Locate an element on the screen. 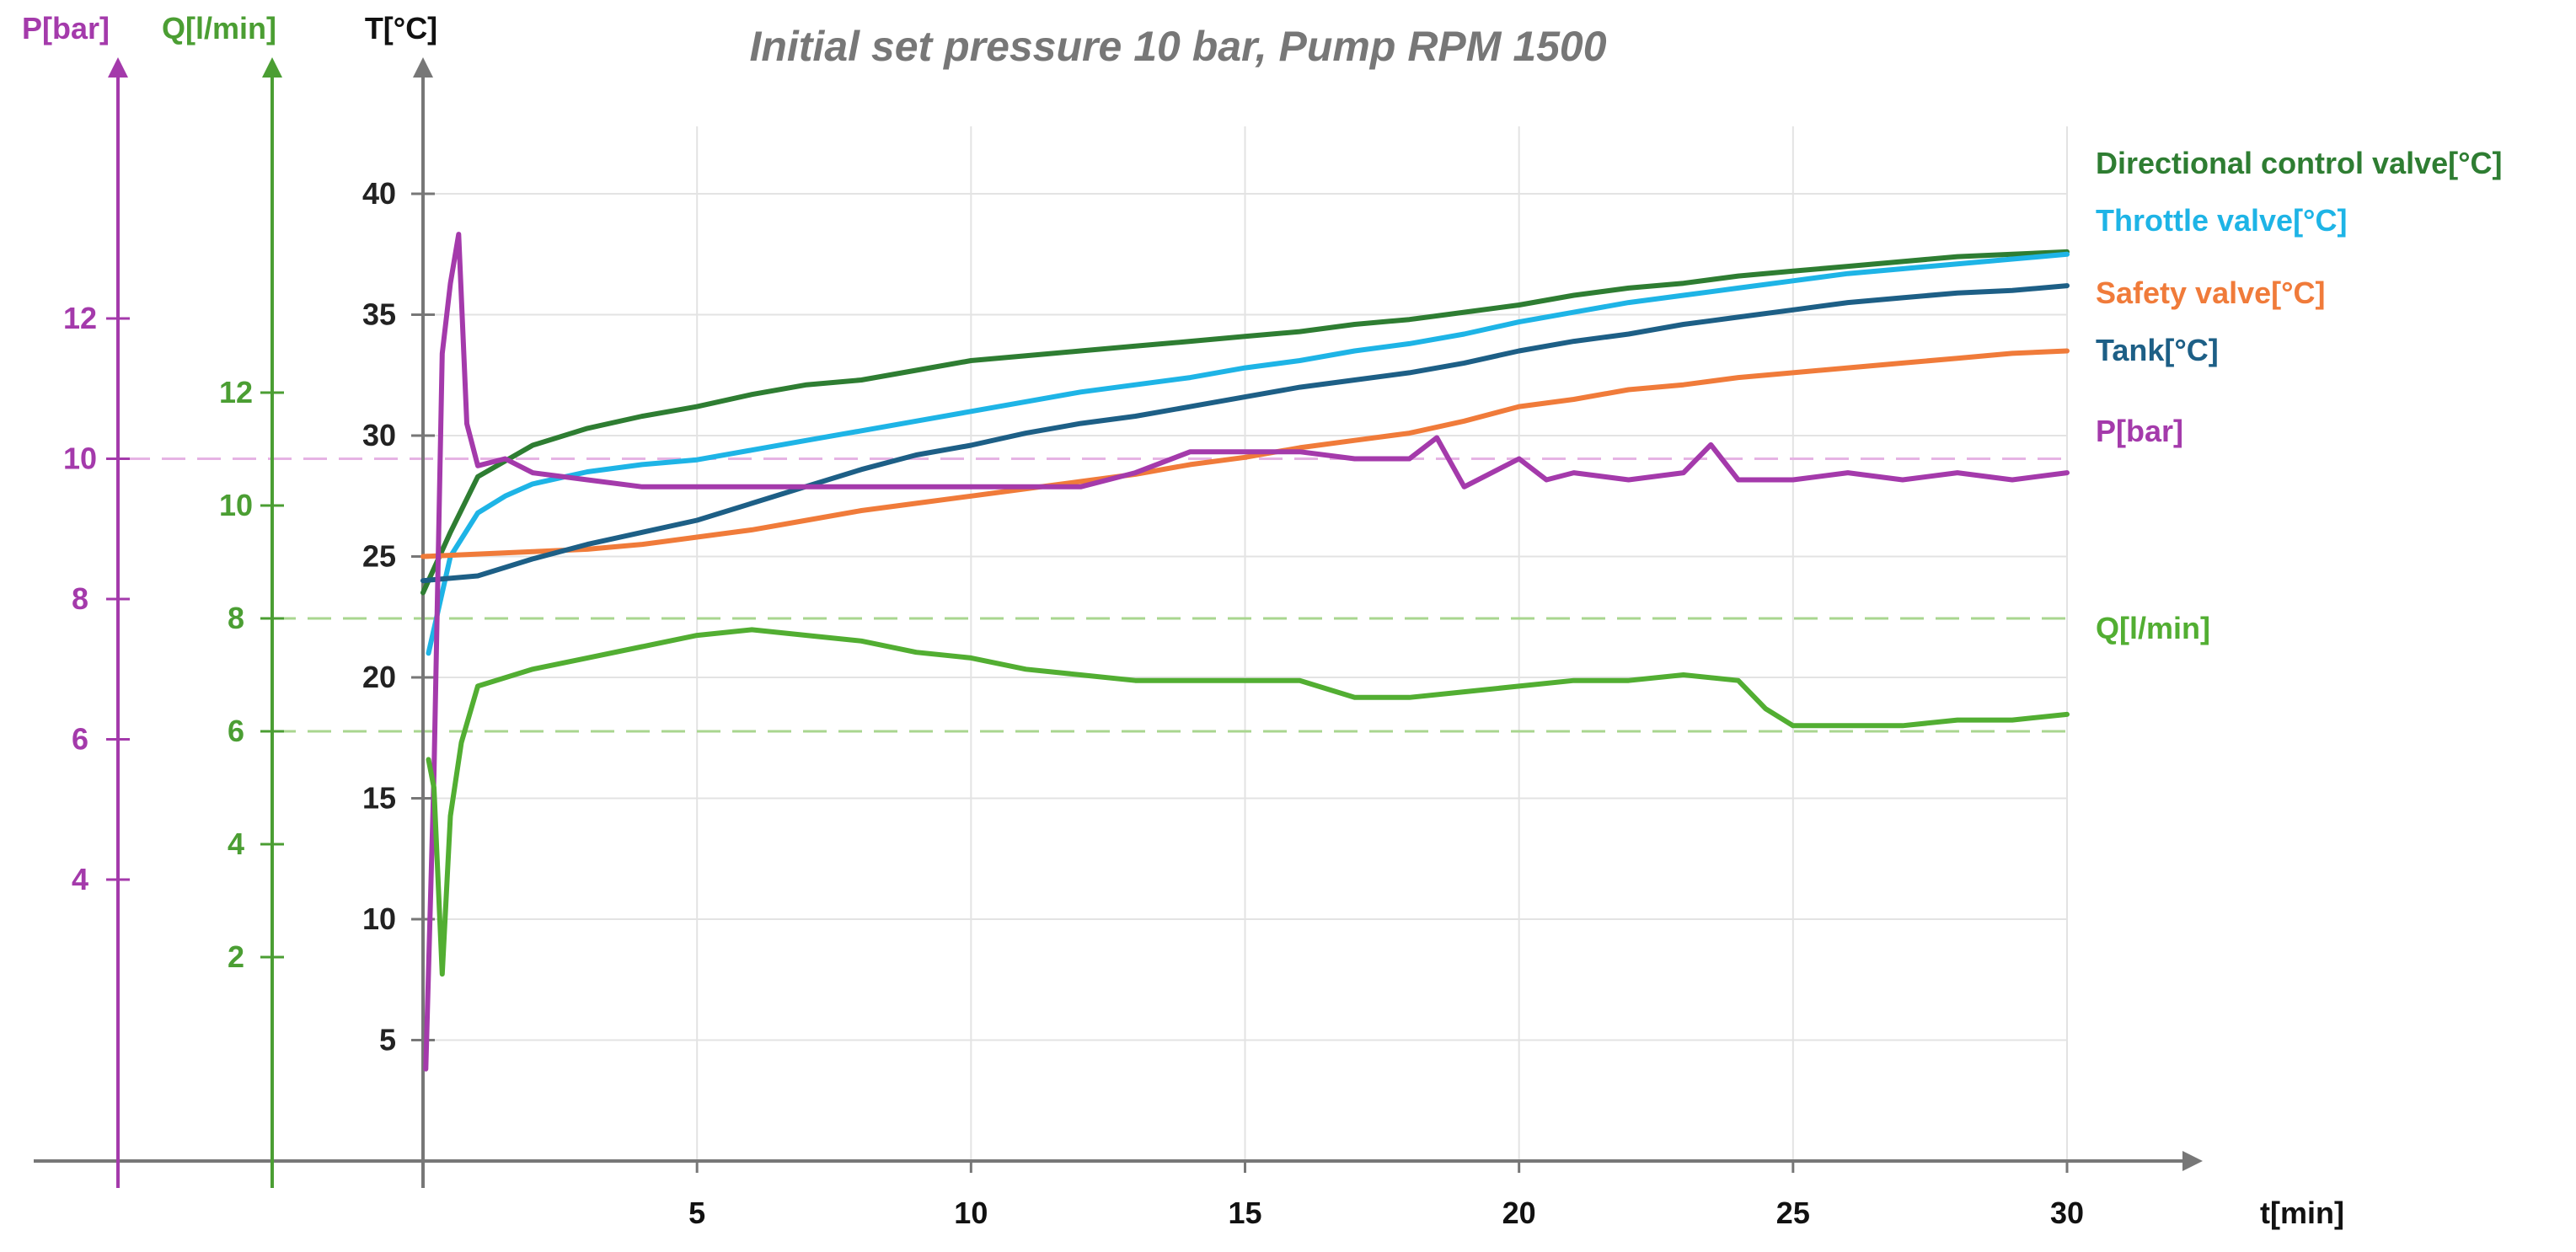  legend-entry-0: Directional control valve[°C] is located at coordinates (2299, 163).